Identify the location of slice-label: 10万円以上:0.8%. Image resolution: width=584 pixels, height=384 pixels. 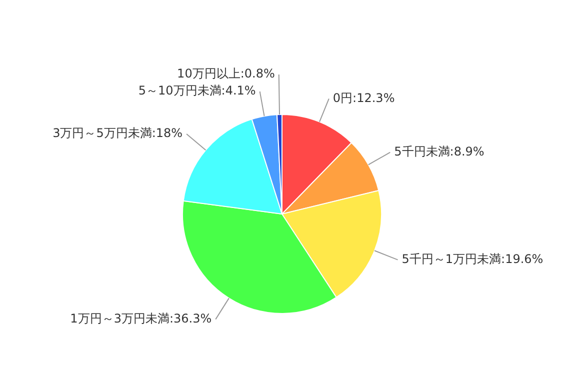
(226, 73).